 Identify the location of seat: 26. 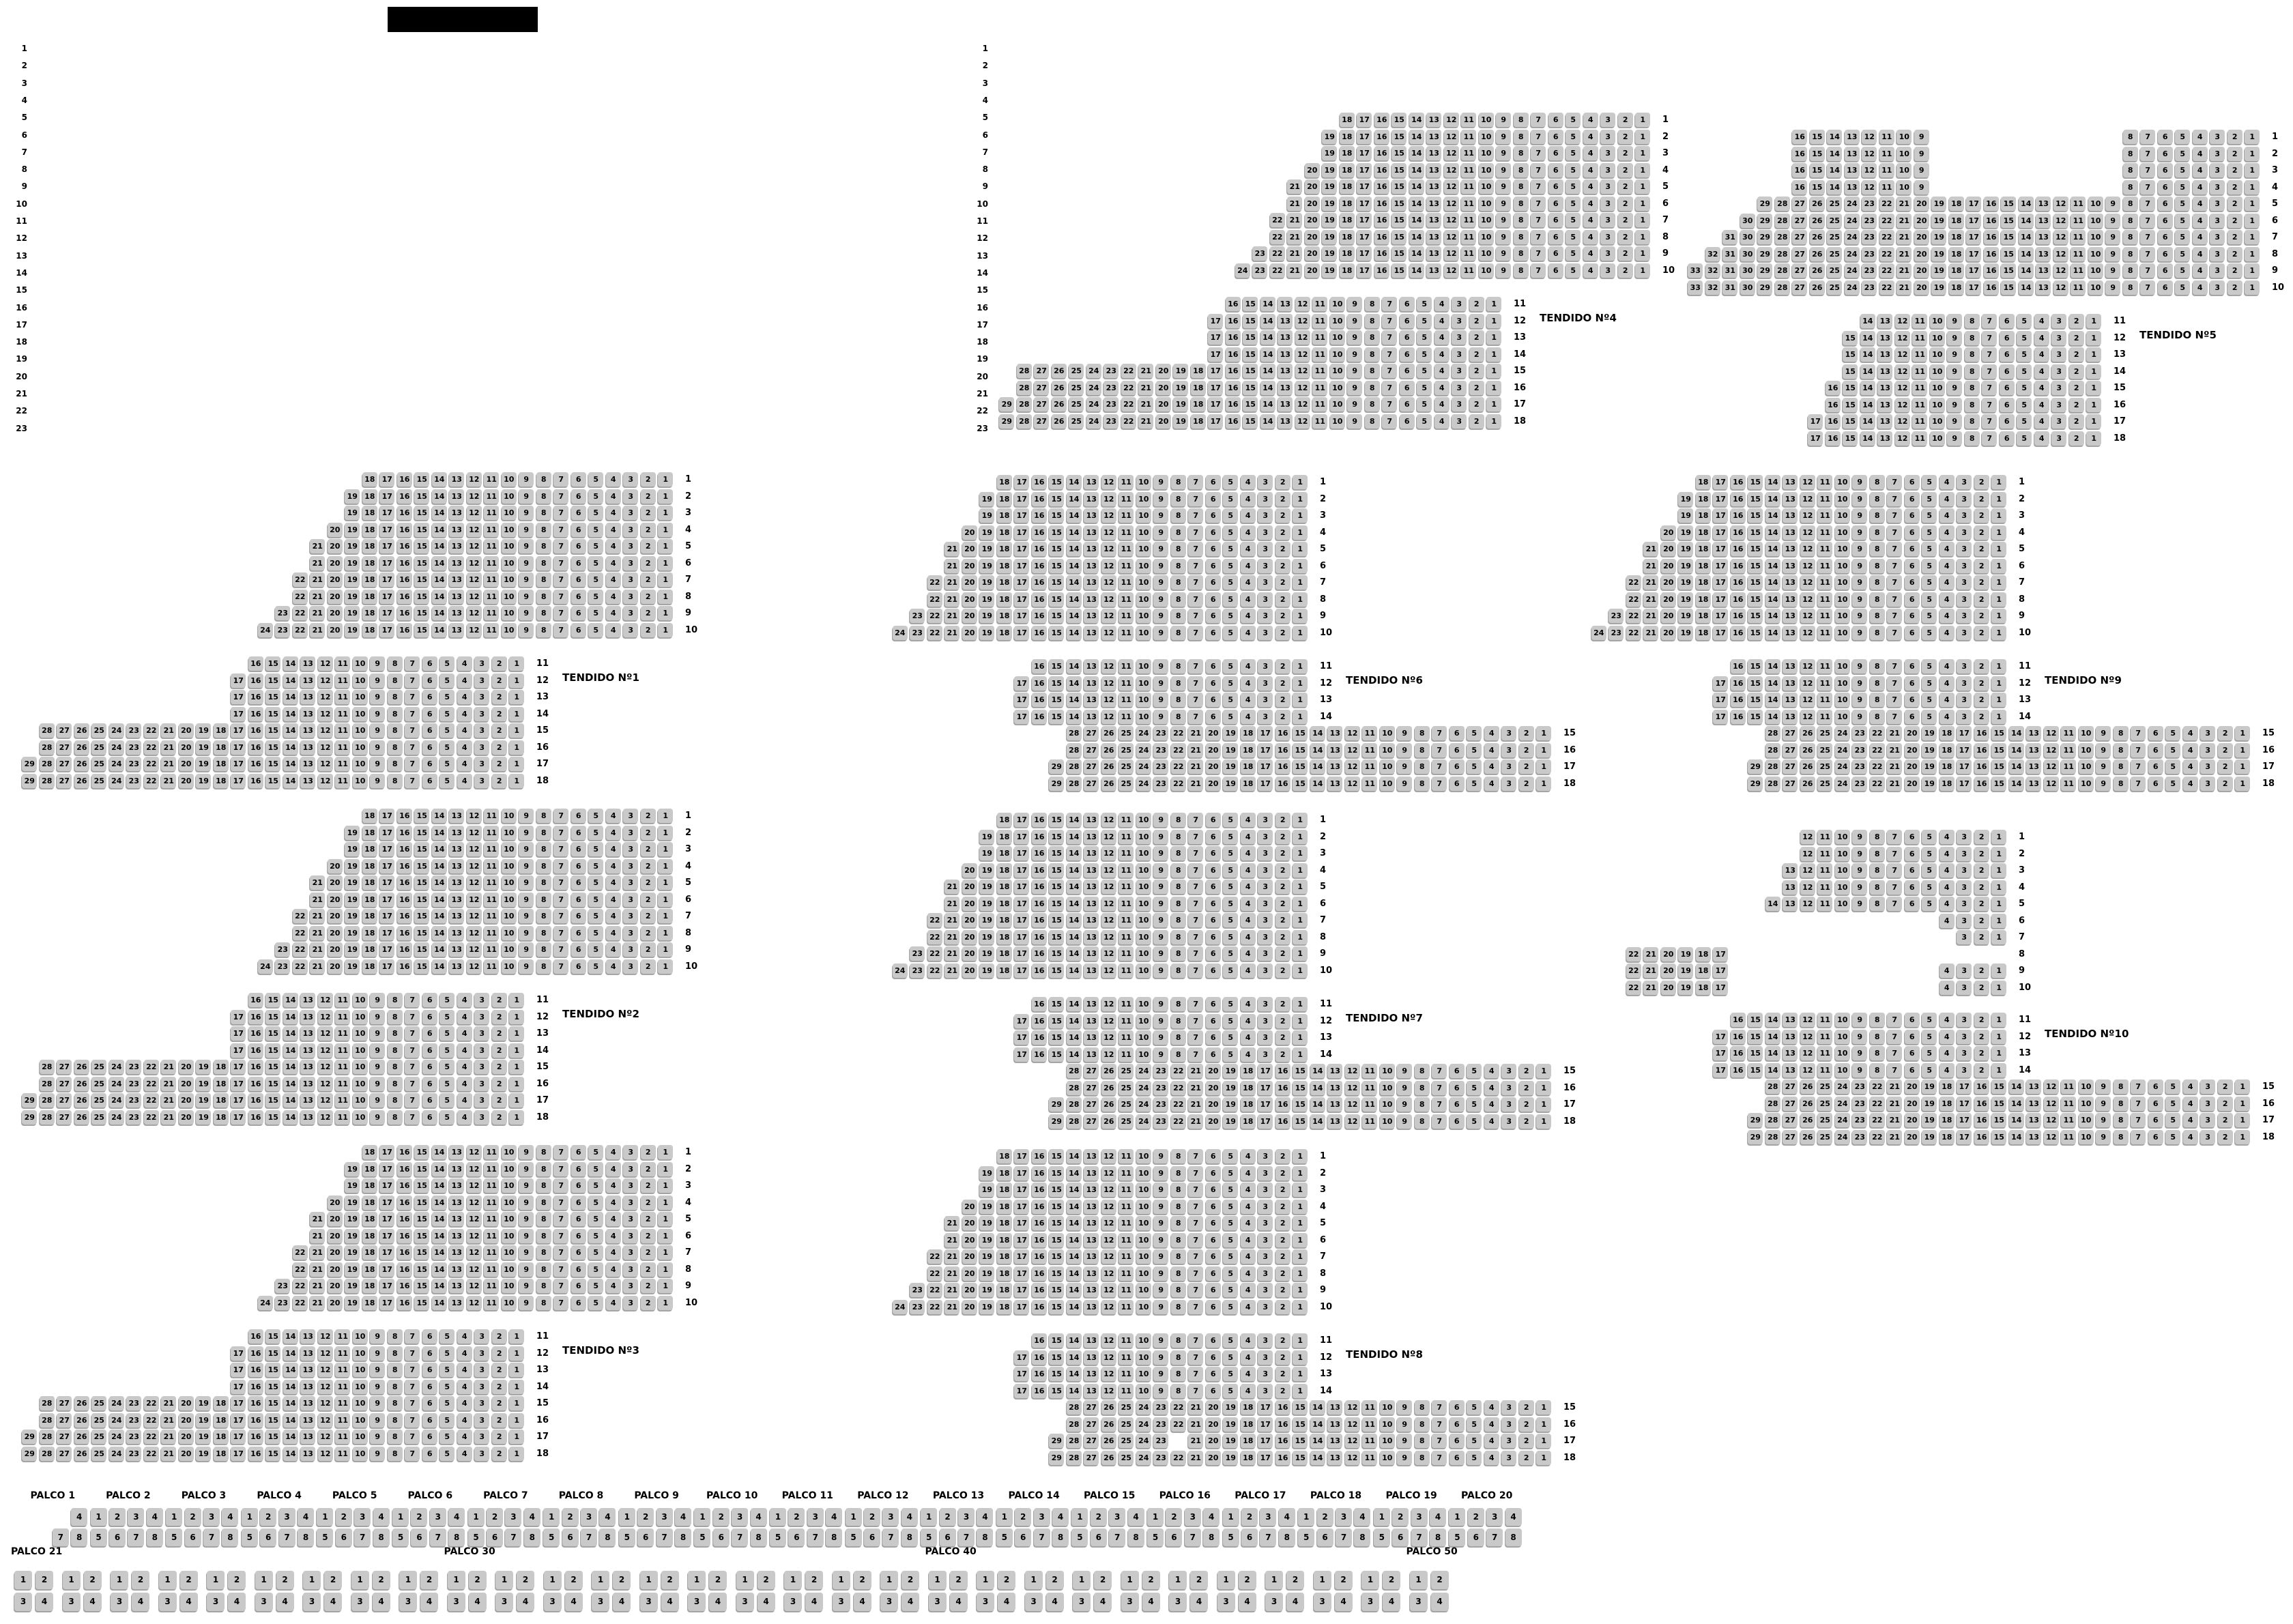
(1808, 749).